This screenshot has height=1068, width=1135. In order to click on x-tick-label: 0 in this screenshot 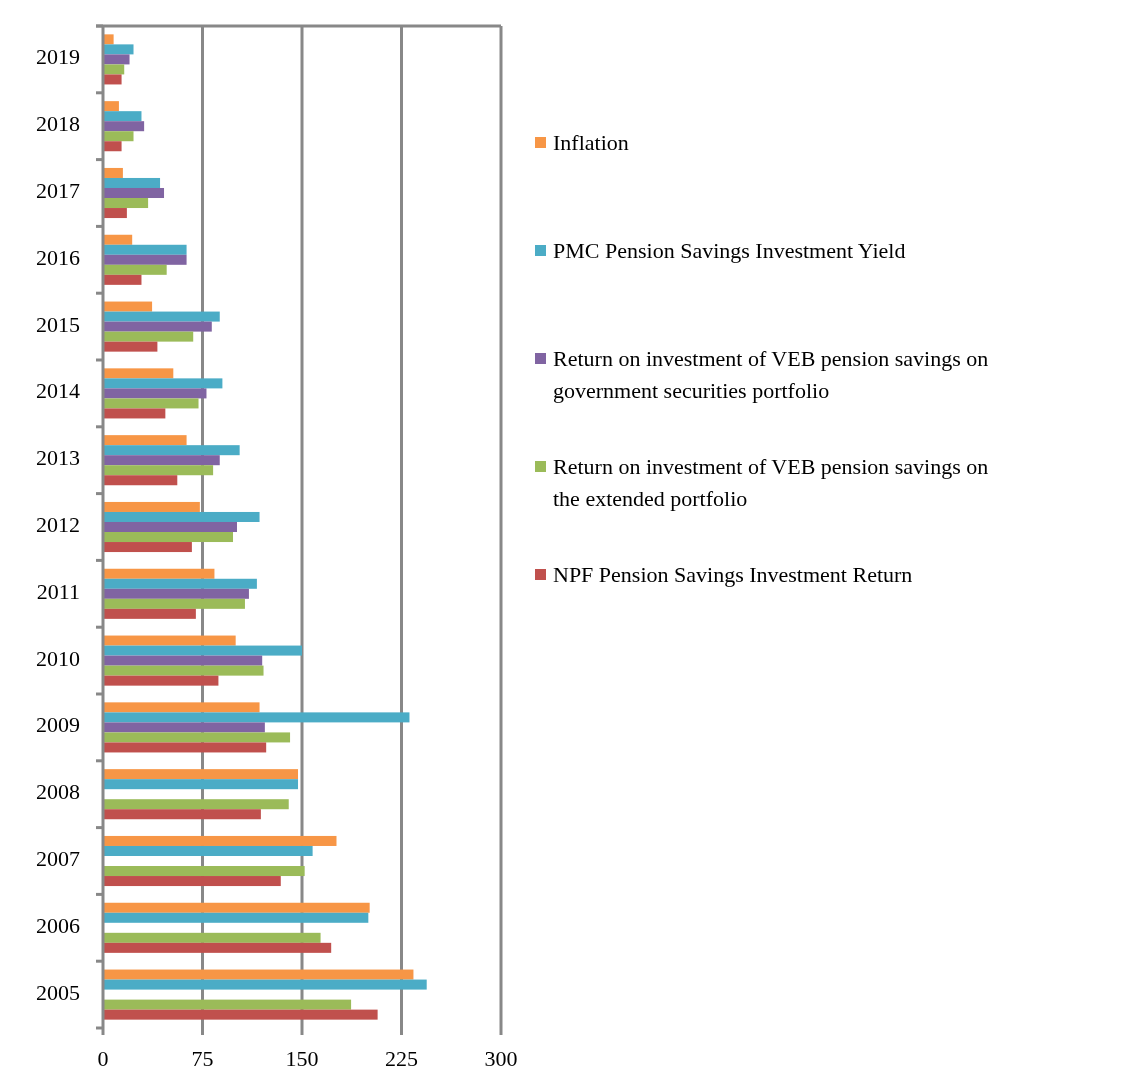, I will do `click(103, 1057)`.